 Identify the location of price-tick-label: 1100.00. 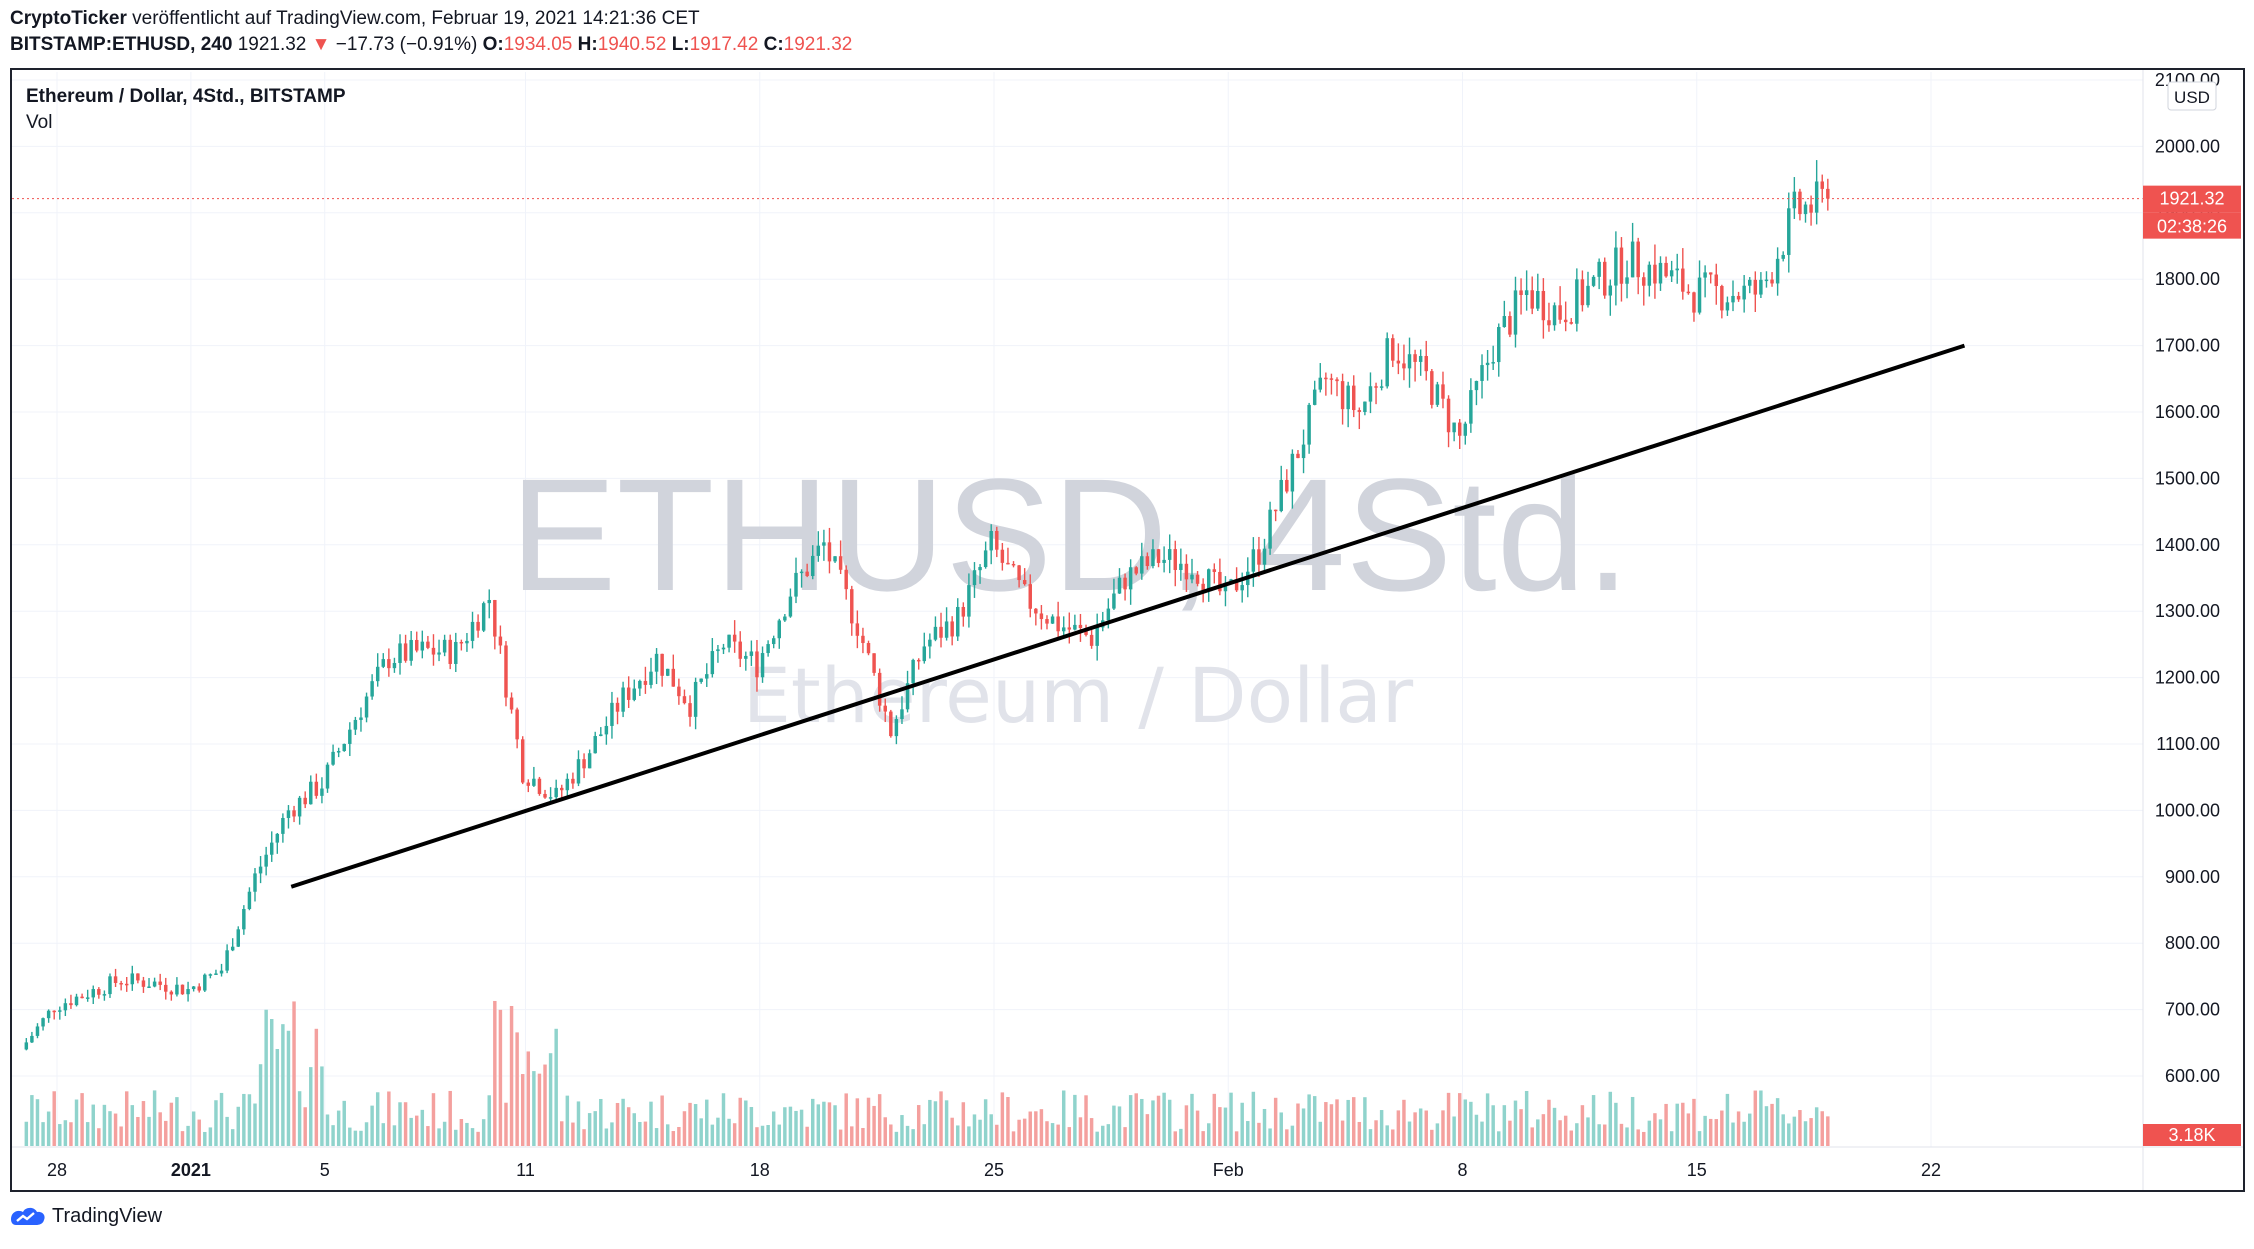
(2188, 744).